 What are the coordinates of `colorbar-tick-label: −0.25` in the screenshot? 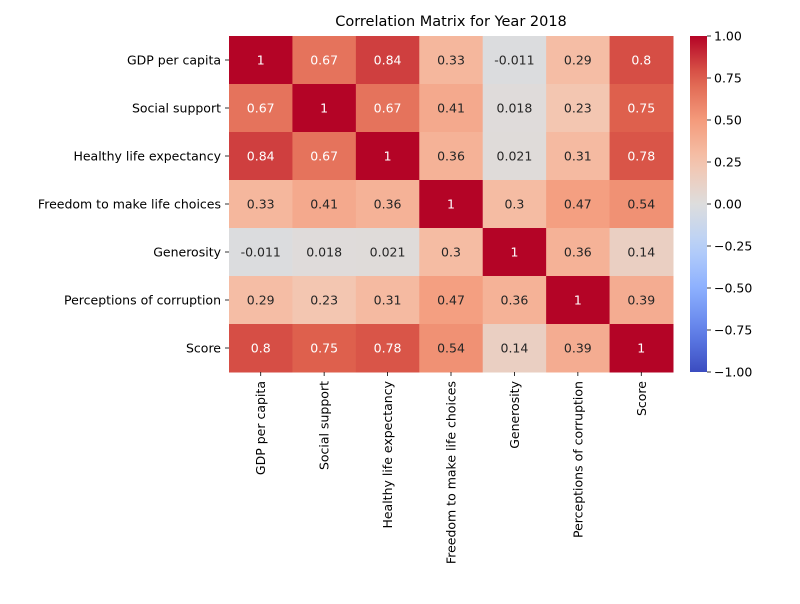 It's located at (733, 246).